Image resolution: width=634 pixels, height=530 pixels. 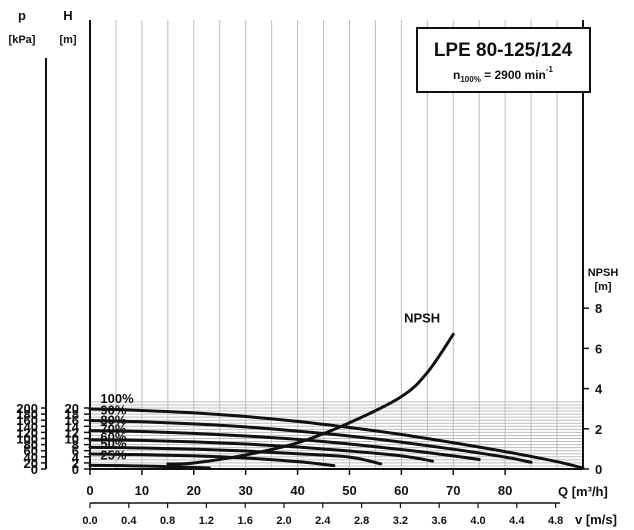 What do you see at coordinates (31, 445) in the screenshot?
I see `p-tick-label: 80` at bounding box center [31, 445].